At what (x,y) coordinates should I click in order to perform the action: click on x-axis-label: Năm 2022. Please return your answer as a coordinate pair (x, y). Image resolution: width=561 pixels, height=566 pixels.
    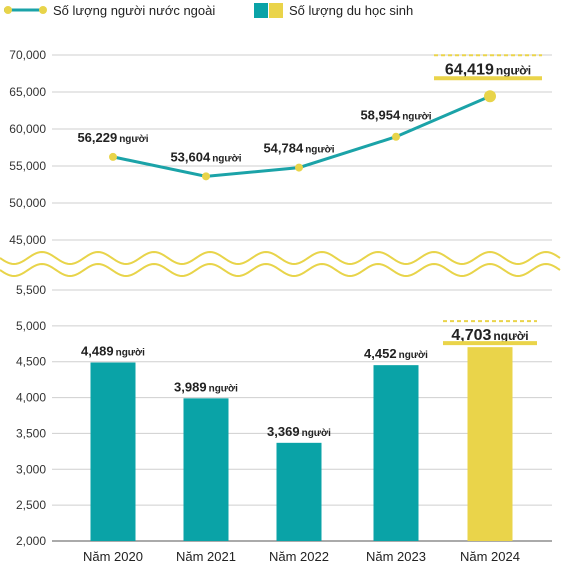
    Looking at the image, I should click on (299, 556).